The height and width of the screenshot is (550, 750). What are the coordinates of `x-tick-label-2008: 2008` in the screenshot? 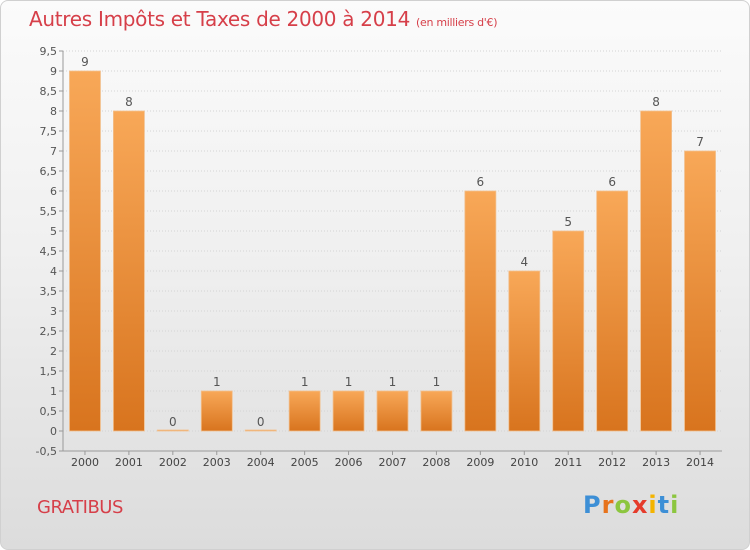 It's located at (436, 462).